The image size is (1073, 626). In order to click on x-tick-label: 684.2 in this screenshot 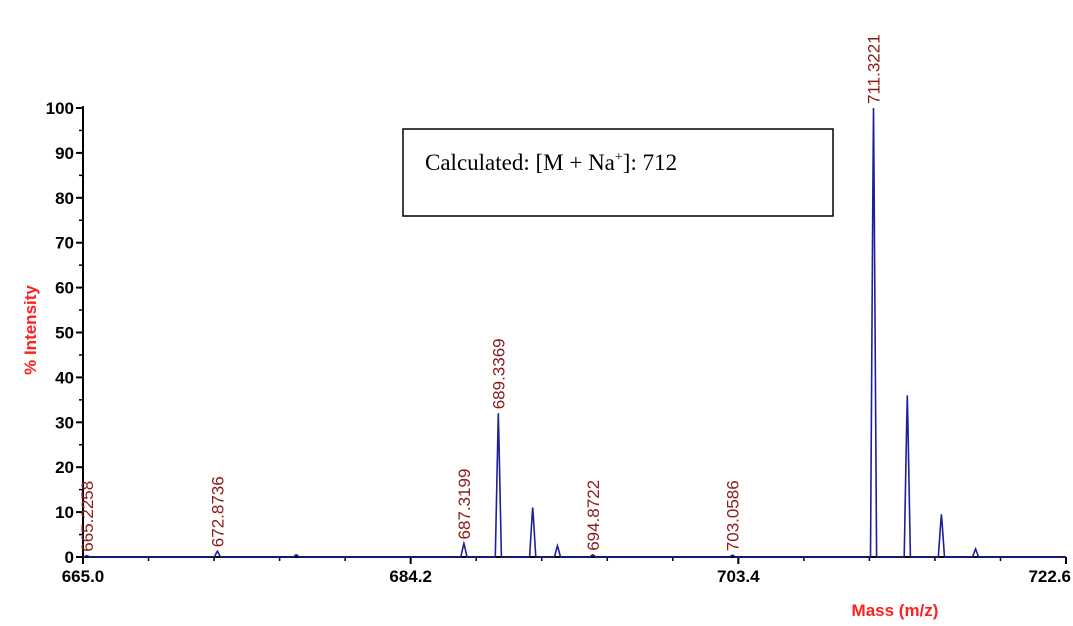, I will do `click(410, 576)`.